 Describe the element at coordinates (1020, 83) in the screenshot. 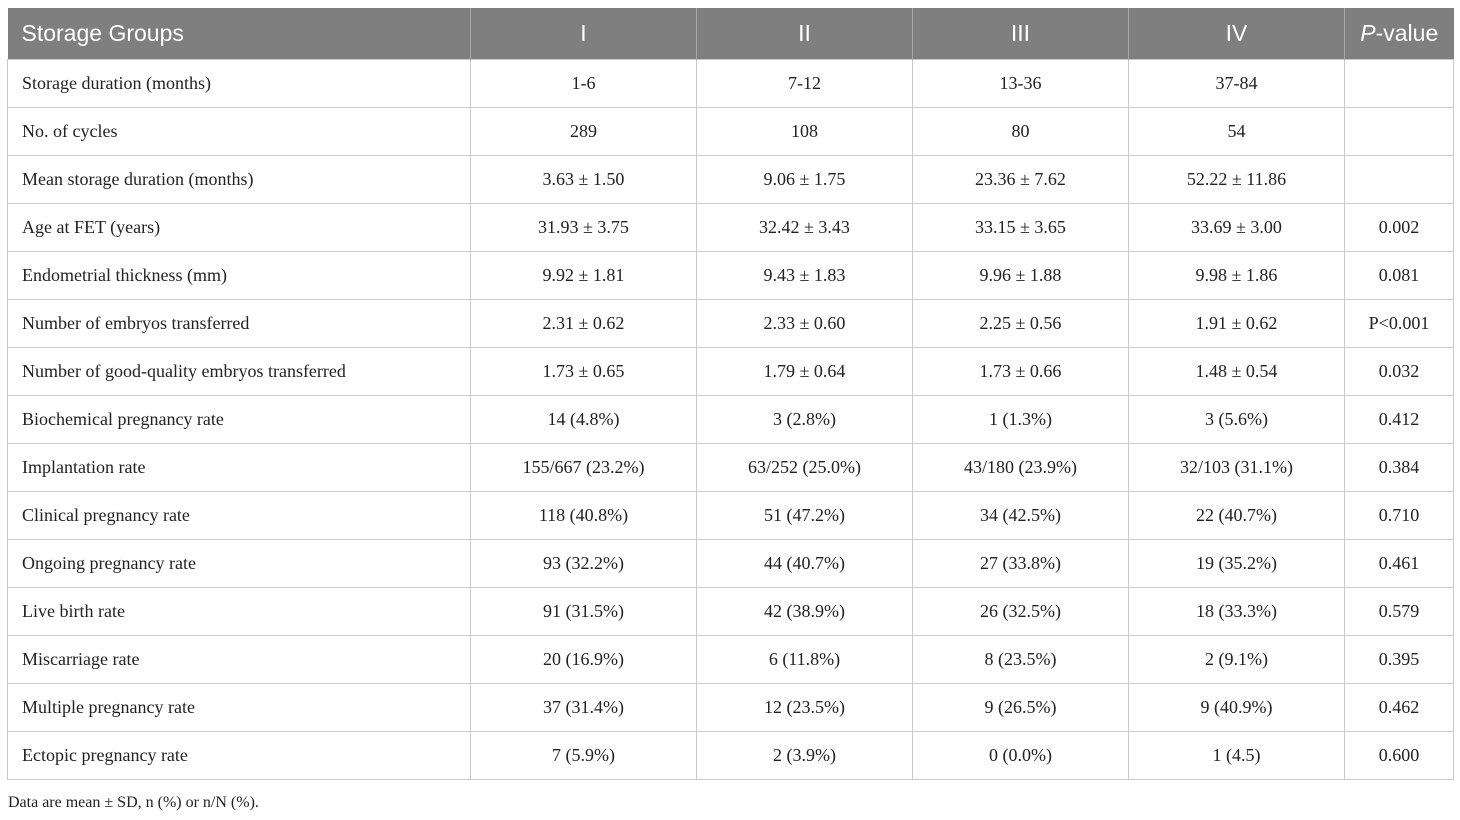

I see `group-iii-value: 13-36` at that location.